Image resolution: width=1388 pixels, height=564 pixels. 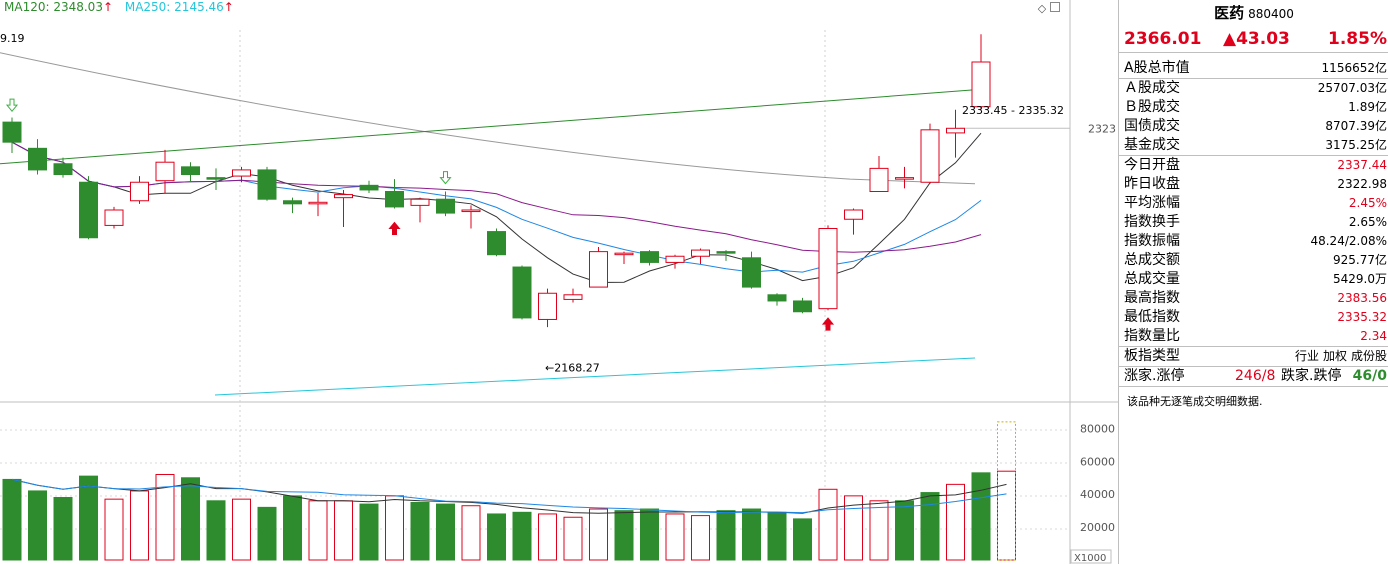 I want to click on index-price: 2366.01, so click(x=1163, y=39).